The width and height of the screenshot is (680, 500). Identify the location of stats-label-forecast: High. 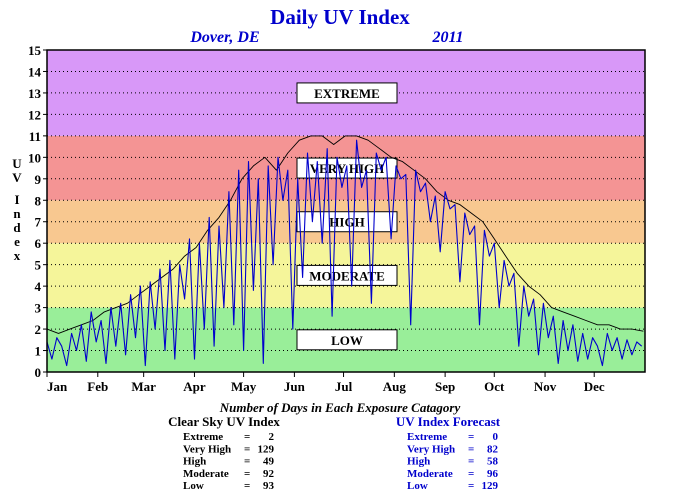
(418, 462).